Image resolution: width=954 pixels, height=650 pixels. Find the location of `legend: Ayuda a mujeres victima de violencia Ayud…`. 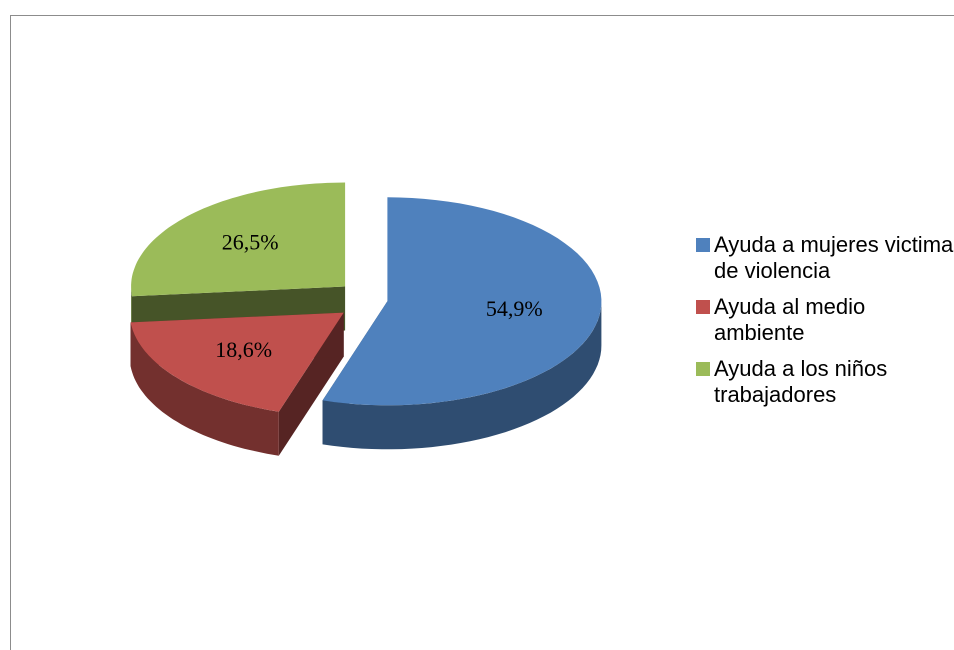

legend: Ayuda a mujeres victima de violencia Ayud… is located at coordinates (823, 325).